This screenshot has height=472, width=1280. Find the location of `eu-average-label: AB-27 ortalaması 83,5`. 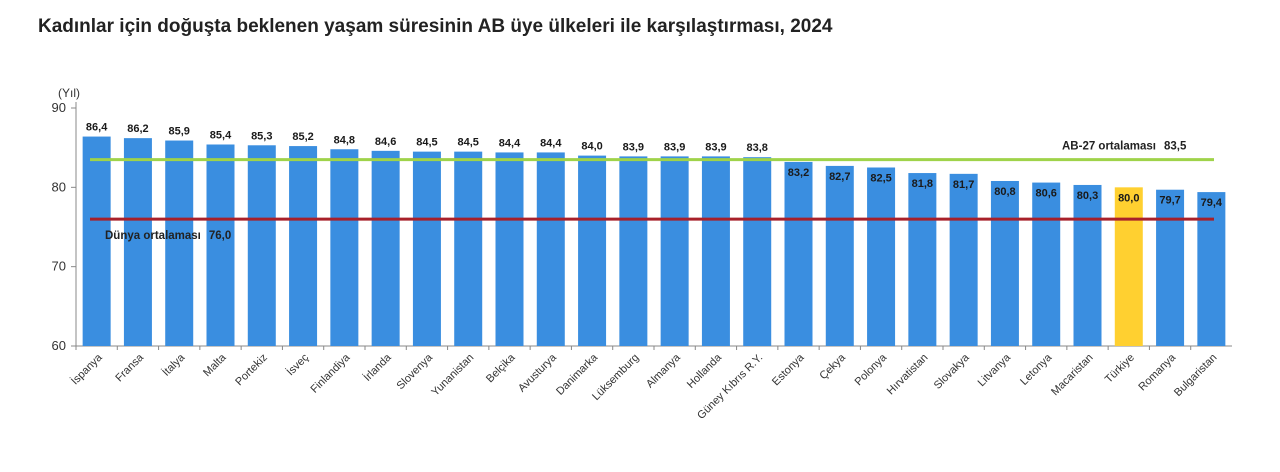

eu-average-label: AB-27 ortalaması 83,5 is located at coordinates (1124, 147).